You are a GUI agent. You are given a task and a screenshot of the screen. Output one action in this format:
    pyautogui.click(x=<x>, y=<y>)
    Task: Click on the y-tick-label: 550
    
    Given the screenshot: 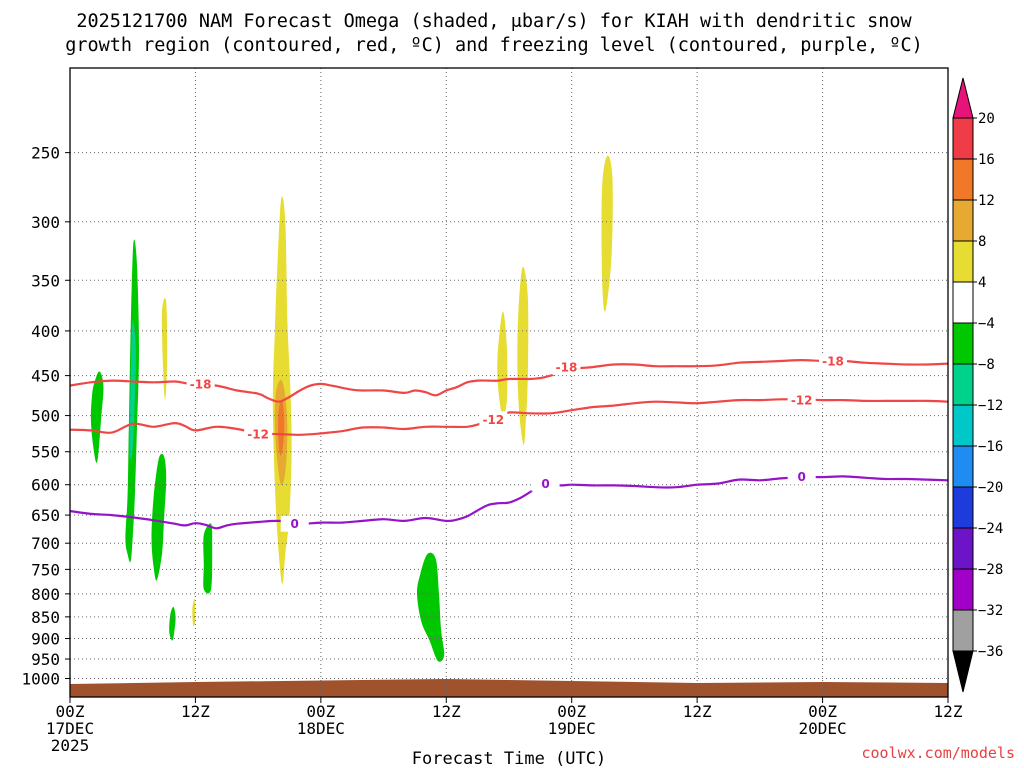 What is the action you would take?
    pyautogui.click(x=45, y=452)
    